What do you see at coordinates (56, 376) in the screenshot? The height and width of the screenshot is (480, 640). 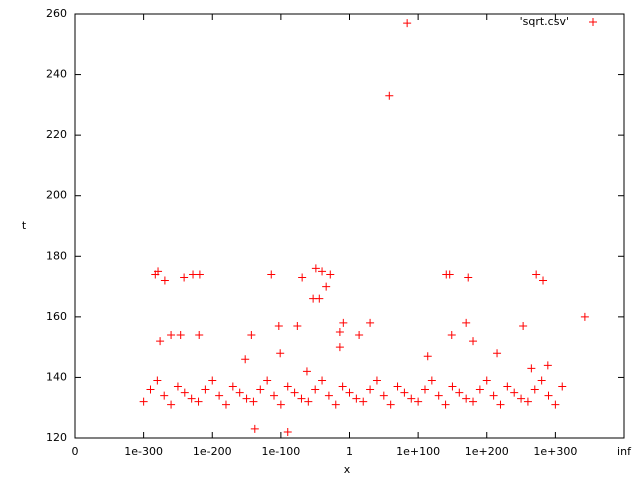 I see `y-tick-label: 140` at bounding box center [56, 376].